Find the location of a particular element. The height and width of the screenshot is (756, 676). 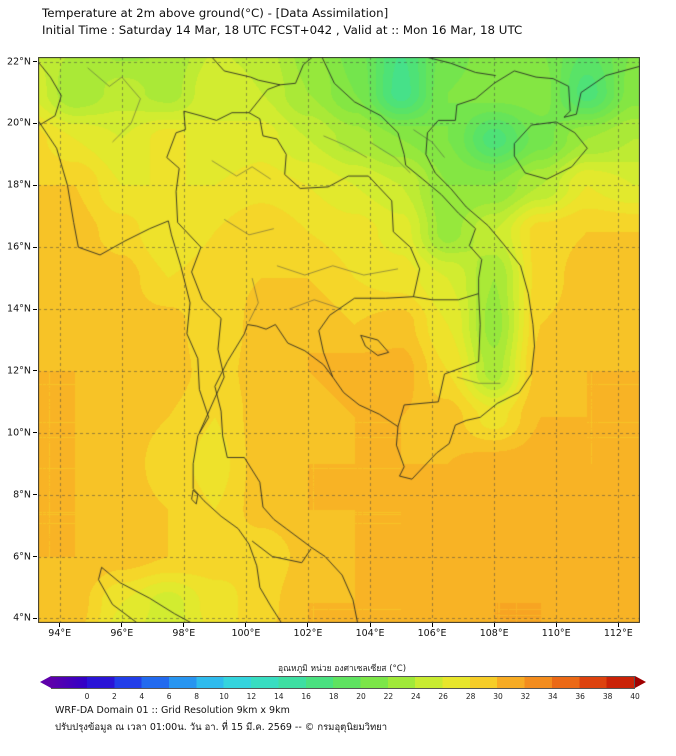

colorbar-tick-label: 10 is located at coordinates (224, 696).